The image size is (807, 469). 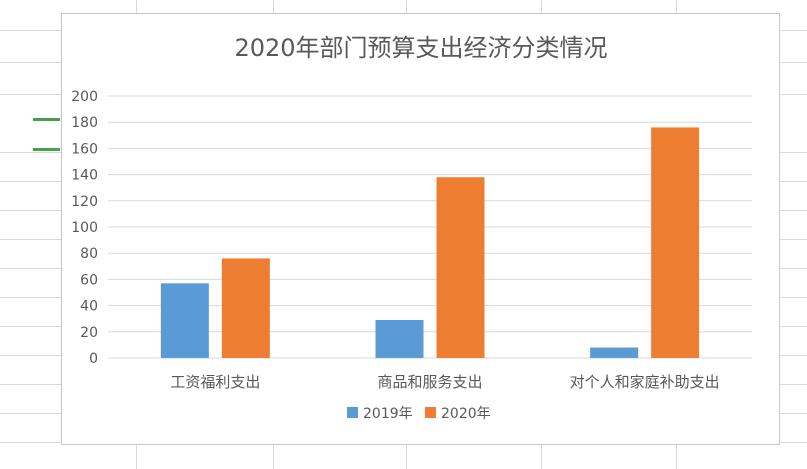 I want to click on x-category-label: 商品和服务支出, so click(x=429, y=382).